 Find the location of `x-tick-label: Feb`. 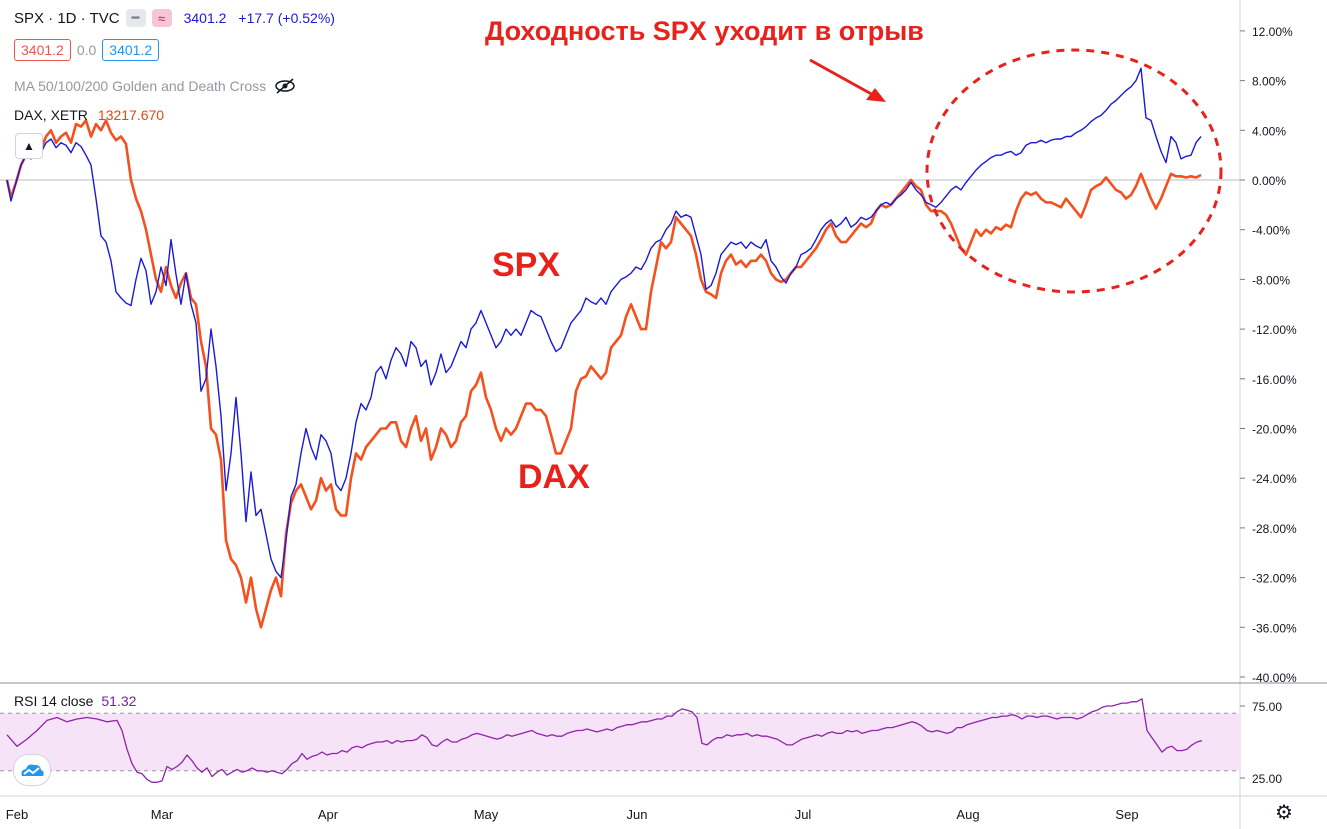

x-tick-label: Feb is located at coordinates (17, 814).